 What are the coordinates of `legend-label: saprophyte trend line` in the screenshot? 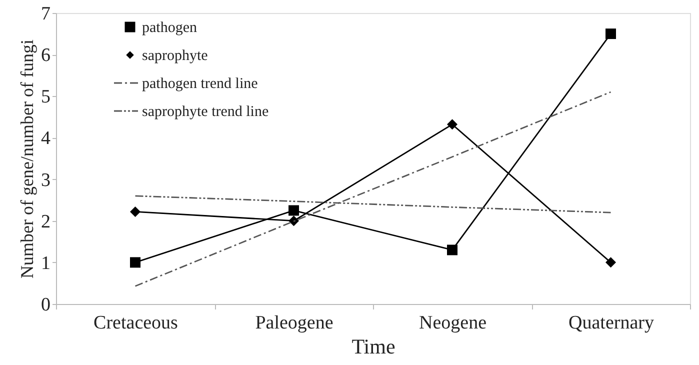 It's located at (205, 112).